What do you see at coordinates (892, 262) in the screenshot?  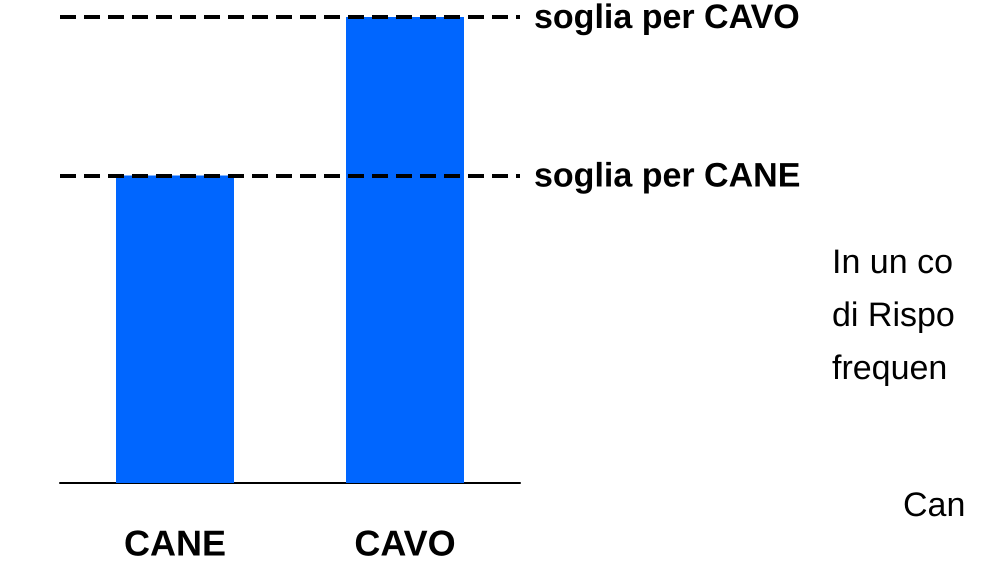 I see `text: In un co` at bounding box center [892, 262].